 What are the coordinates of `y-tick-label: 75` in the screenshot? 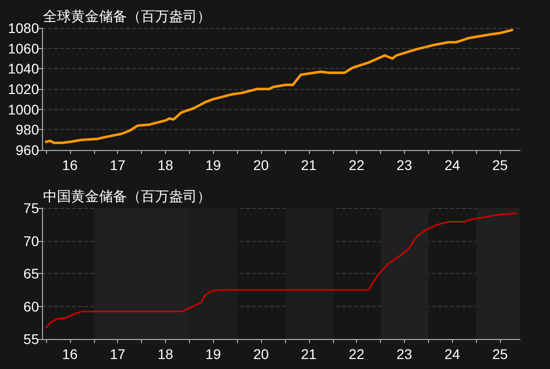 It's located at (31, 208).